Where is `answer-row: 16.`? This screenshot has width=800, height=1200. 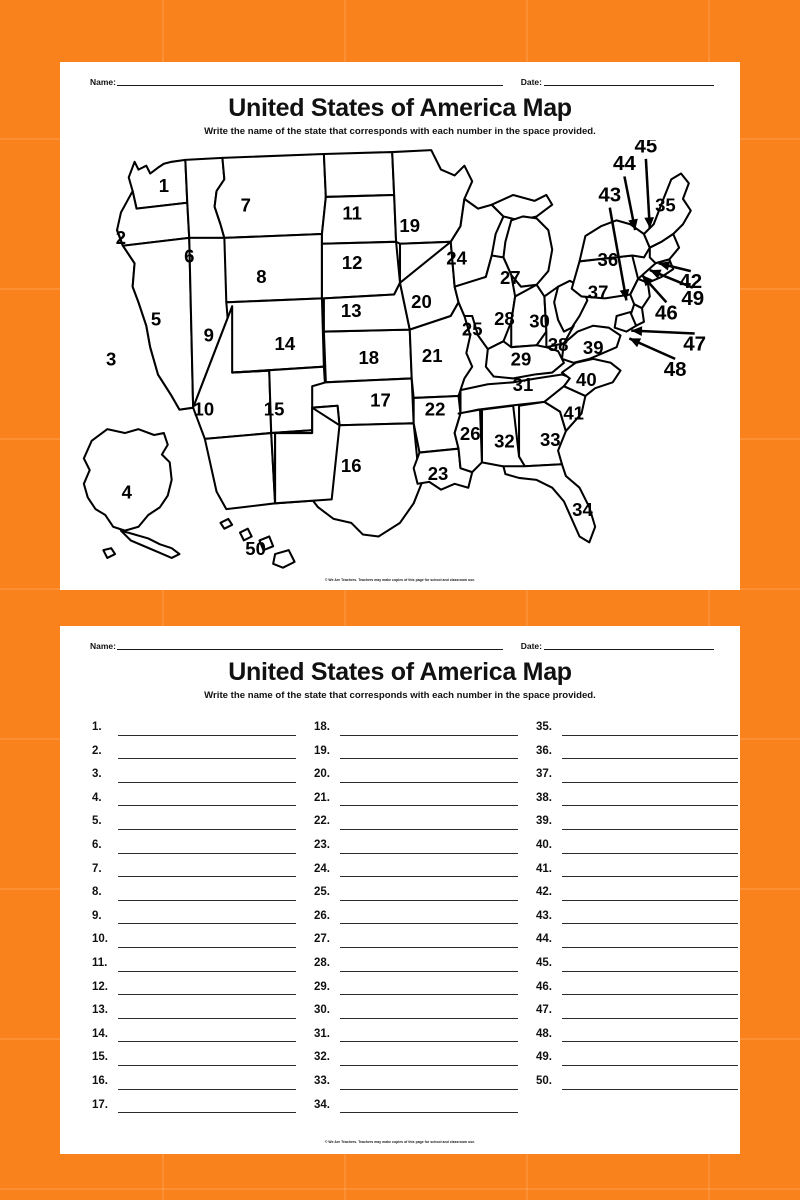
answer-row: 16. is located at coordinates (203, 1078).